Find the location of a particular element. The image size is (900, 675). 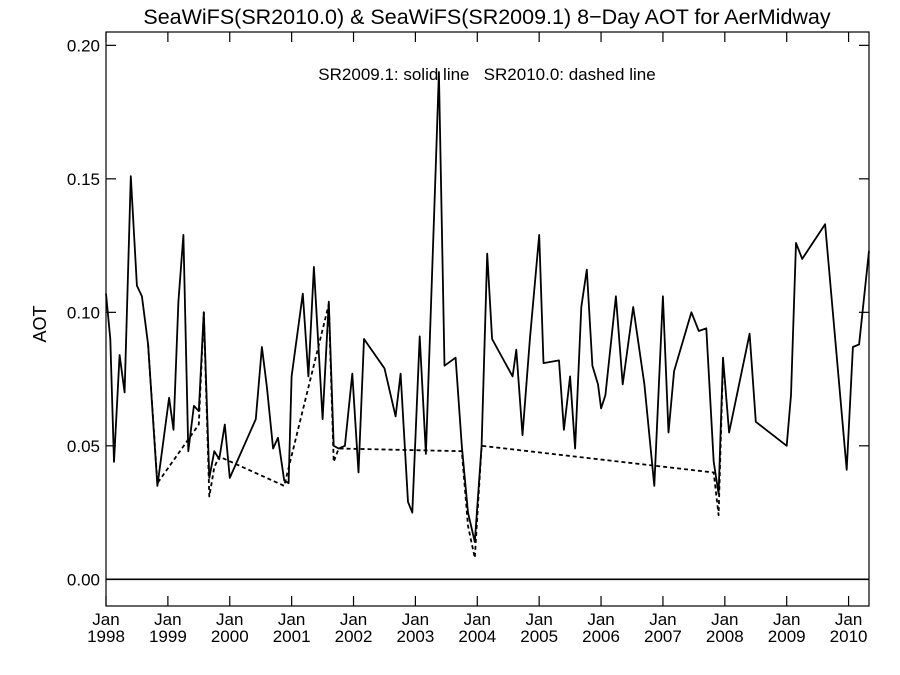

x-tick-year-label: 1998 is located at coordinates (106, 636).